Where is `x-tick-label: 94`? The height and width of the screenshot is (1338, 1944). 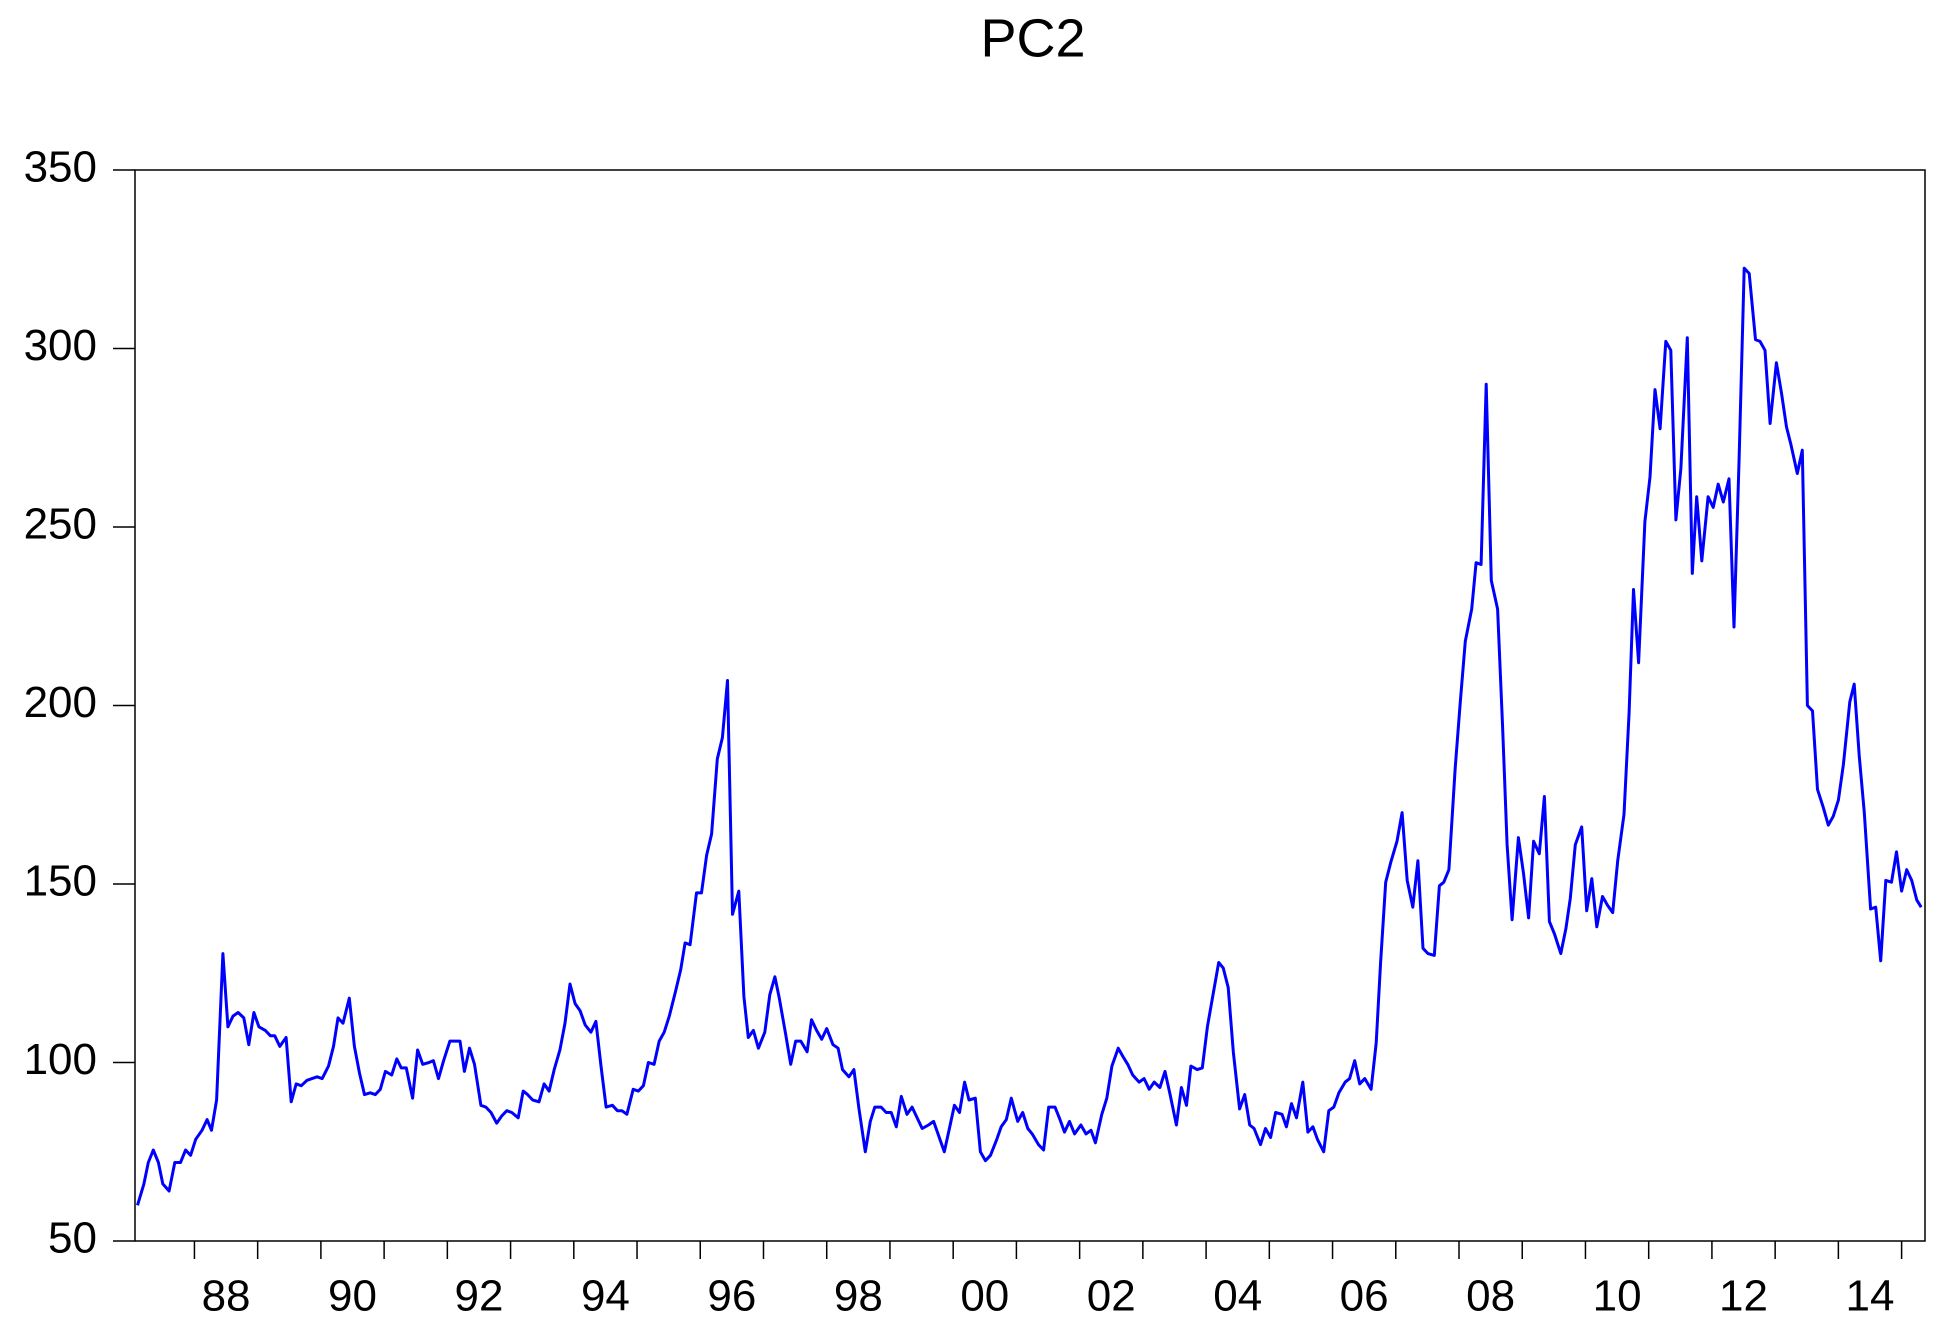 x-tick-label: 94 is located at coordinates (605, 1296).